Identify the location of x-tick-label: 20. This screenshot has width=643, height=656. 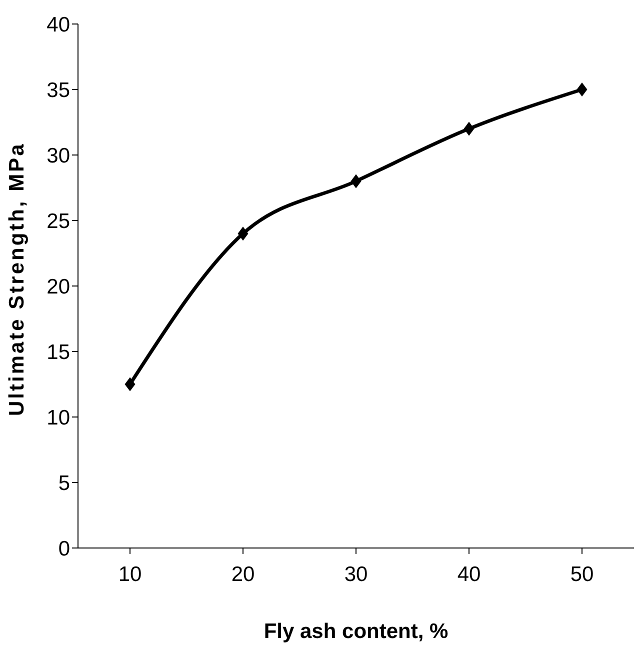
(243, 574).